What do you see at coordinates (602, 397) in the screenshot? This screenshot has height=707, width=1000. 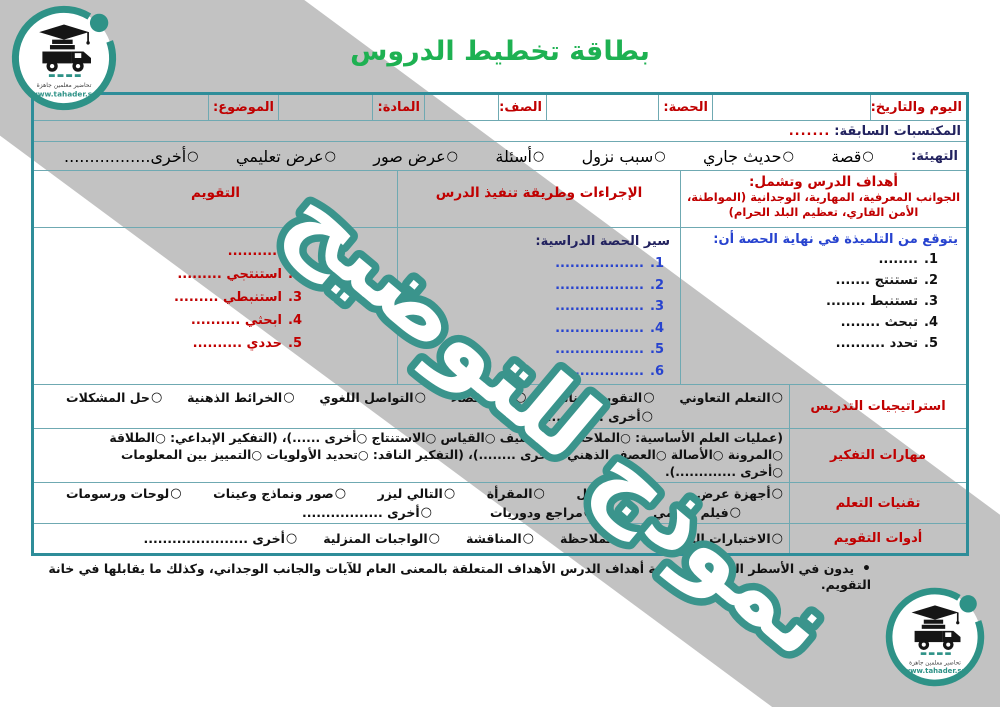 I see `radio-option: ○ التقويم البنائي` at bounding box center [602, 397].